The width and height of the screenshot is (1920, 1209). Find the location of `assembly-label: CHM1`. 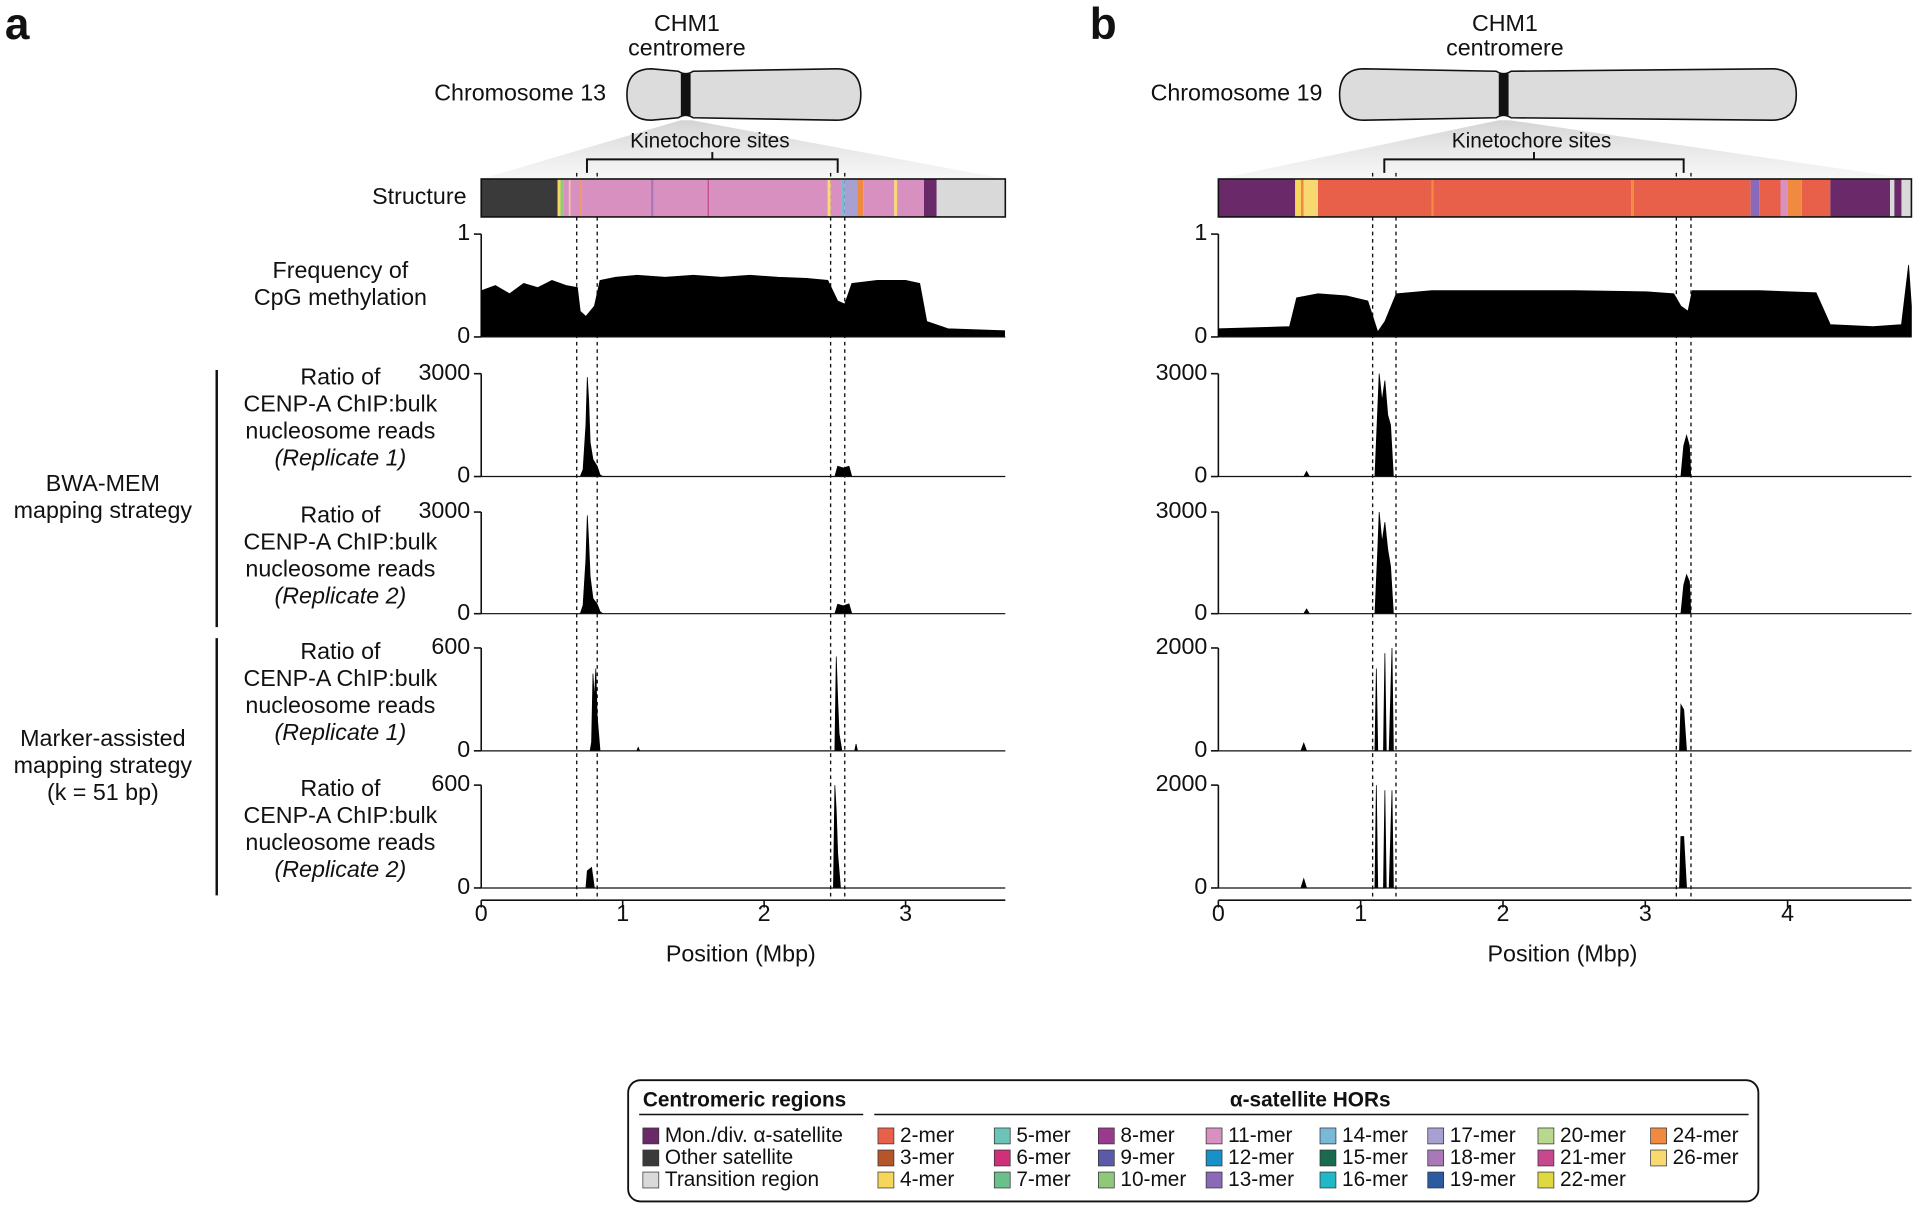

assembly-label: CHM1 is located at coordinates (687, 23).